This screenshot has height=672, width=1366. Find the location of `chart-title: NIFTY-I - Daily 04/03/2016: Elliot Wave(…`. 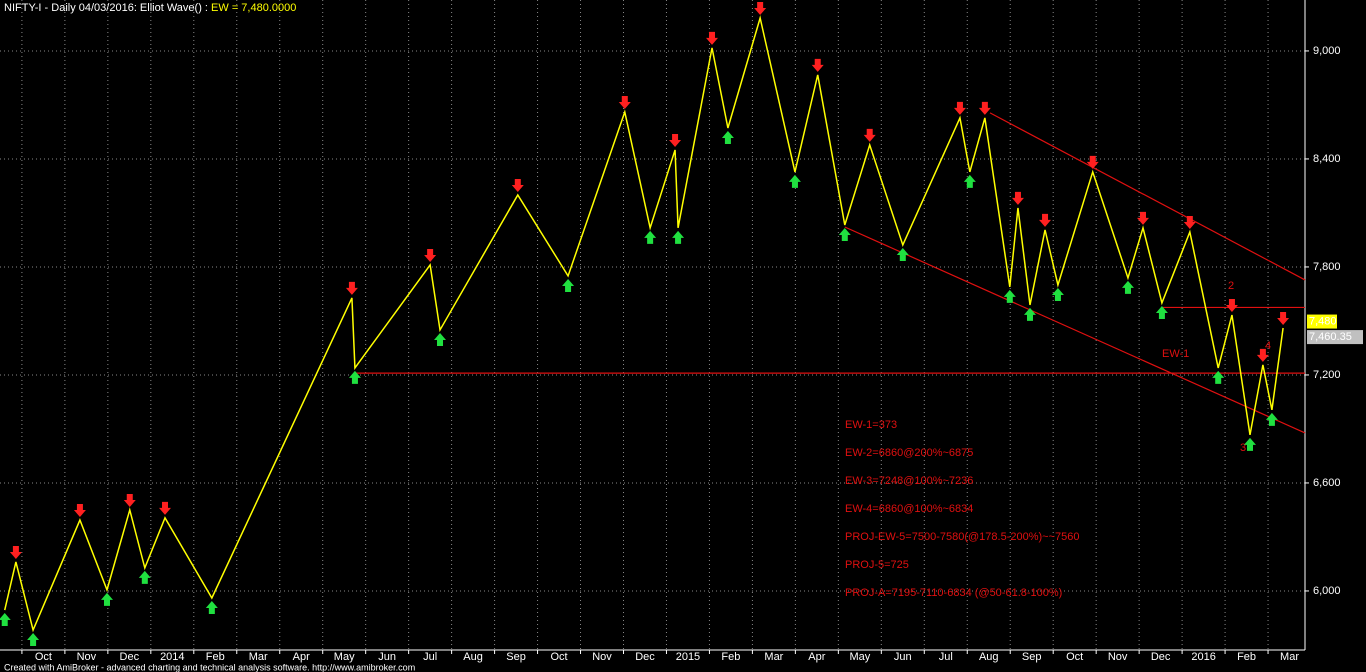

chart-title: NIFTY-I - Daily 04/03/2016: Elliot Wave(… is located at coordinates (150, 8).